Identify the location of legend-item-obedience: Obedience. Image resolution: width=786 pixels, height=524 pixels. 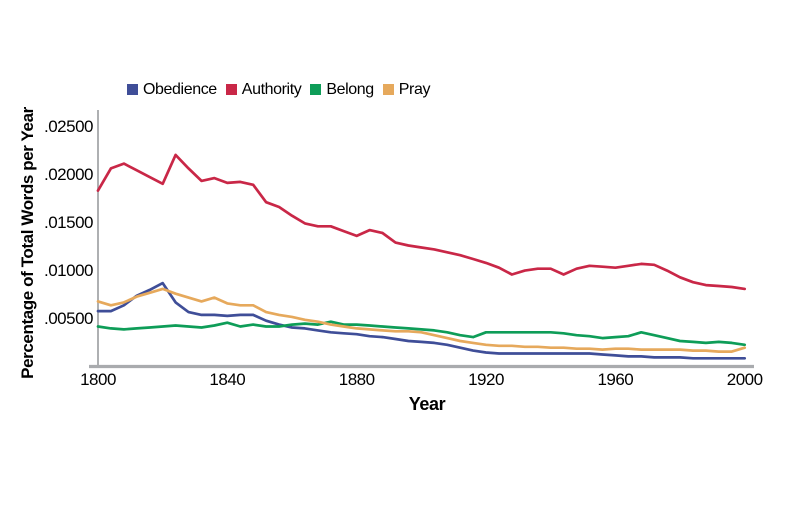
(172, 89).